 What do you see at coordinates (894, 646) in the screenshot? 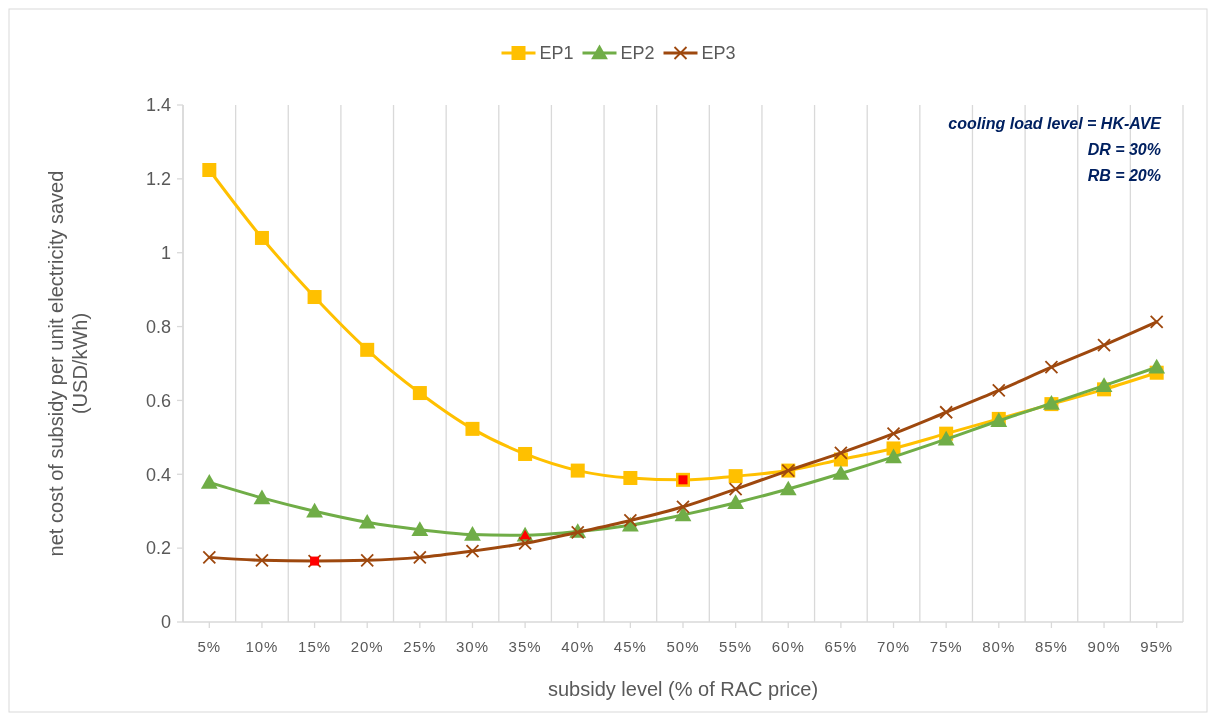
I see `x-tick-label: 70%` at bounding box center [894, 646].